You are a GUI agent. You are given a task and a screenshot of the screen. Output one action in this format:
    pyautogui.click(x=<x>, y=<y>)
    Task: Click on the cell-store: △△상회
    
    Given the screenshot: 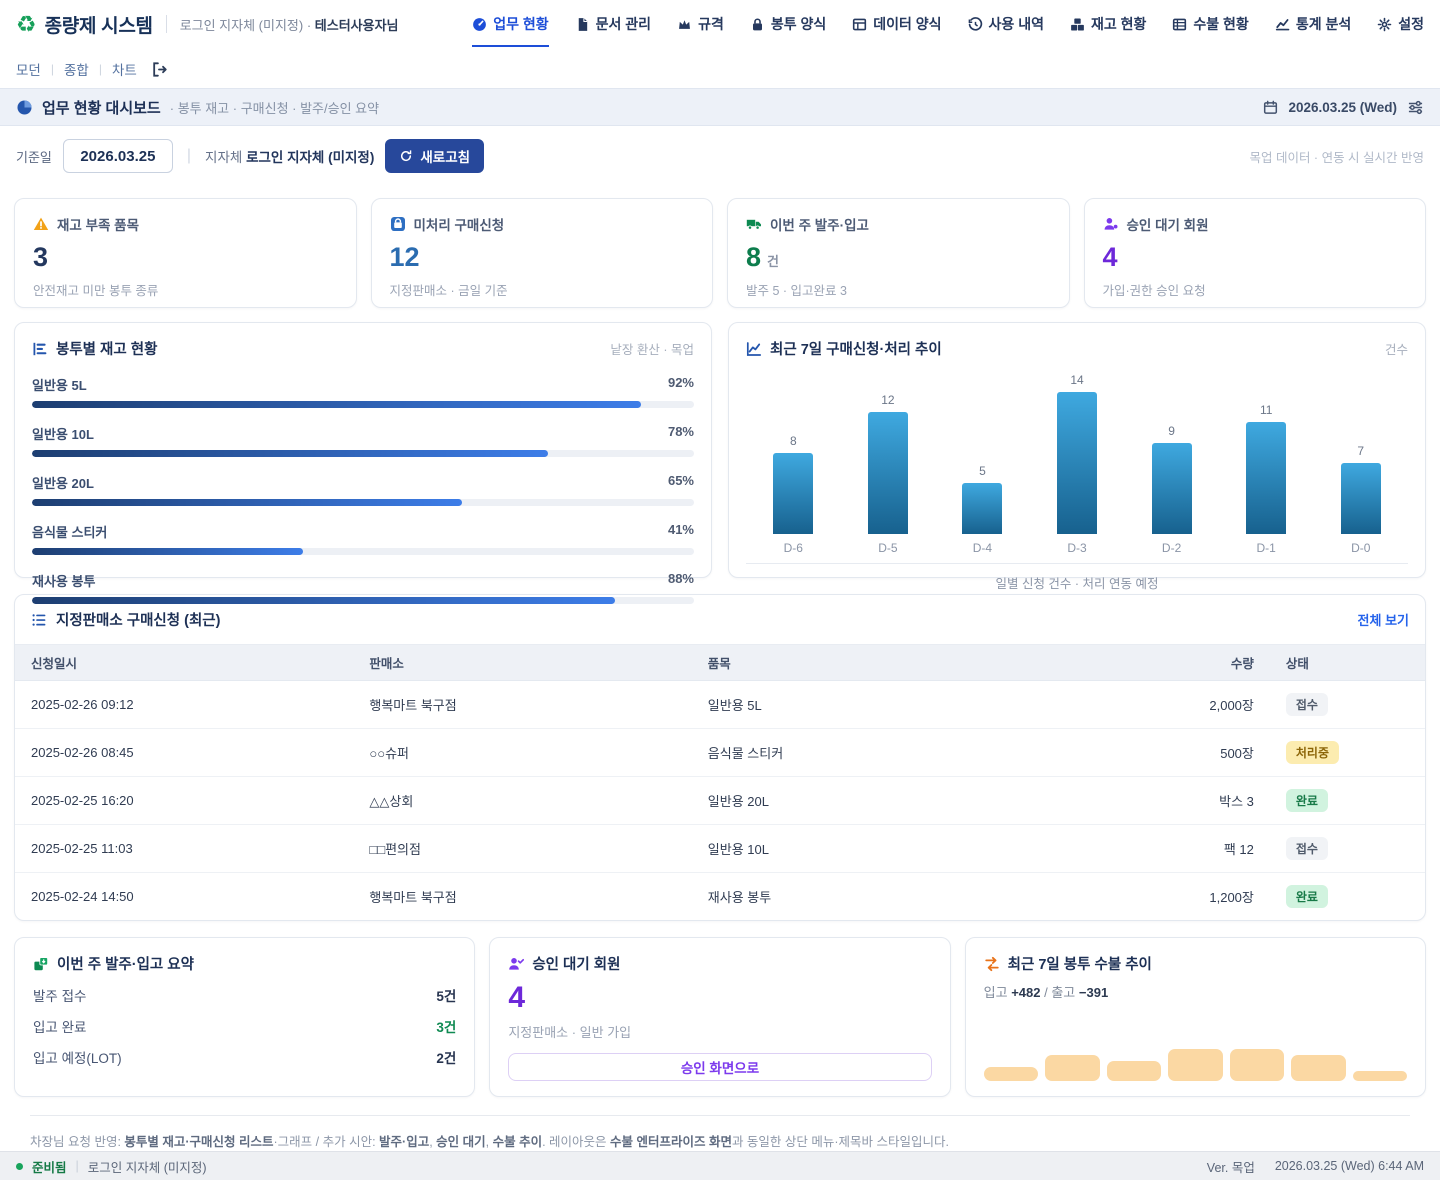 What is the action you would take?
    pyautogui.click(x=522, y=800)
    